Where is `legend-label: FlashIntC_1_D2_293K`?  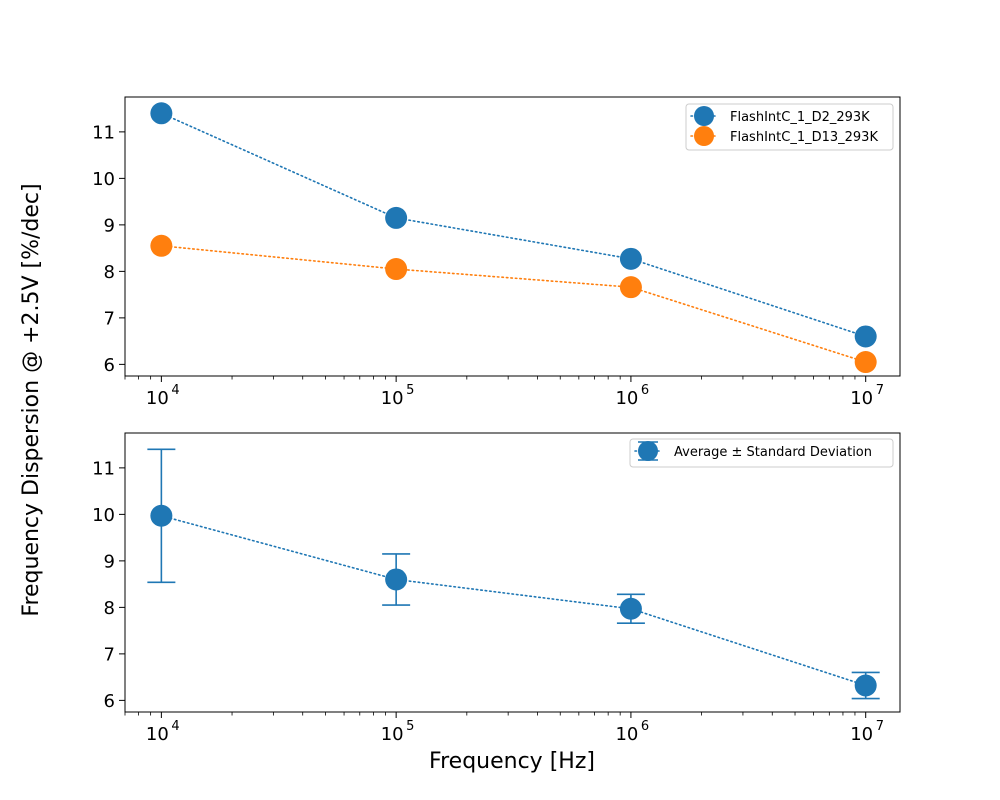 legend-label: FlashIntC_1_D2_293K is located at coordinates (800, 117).